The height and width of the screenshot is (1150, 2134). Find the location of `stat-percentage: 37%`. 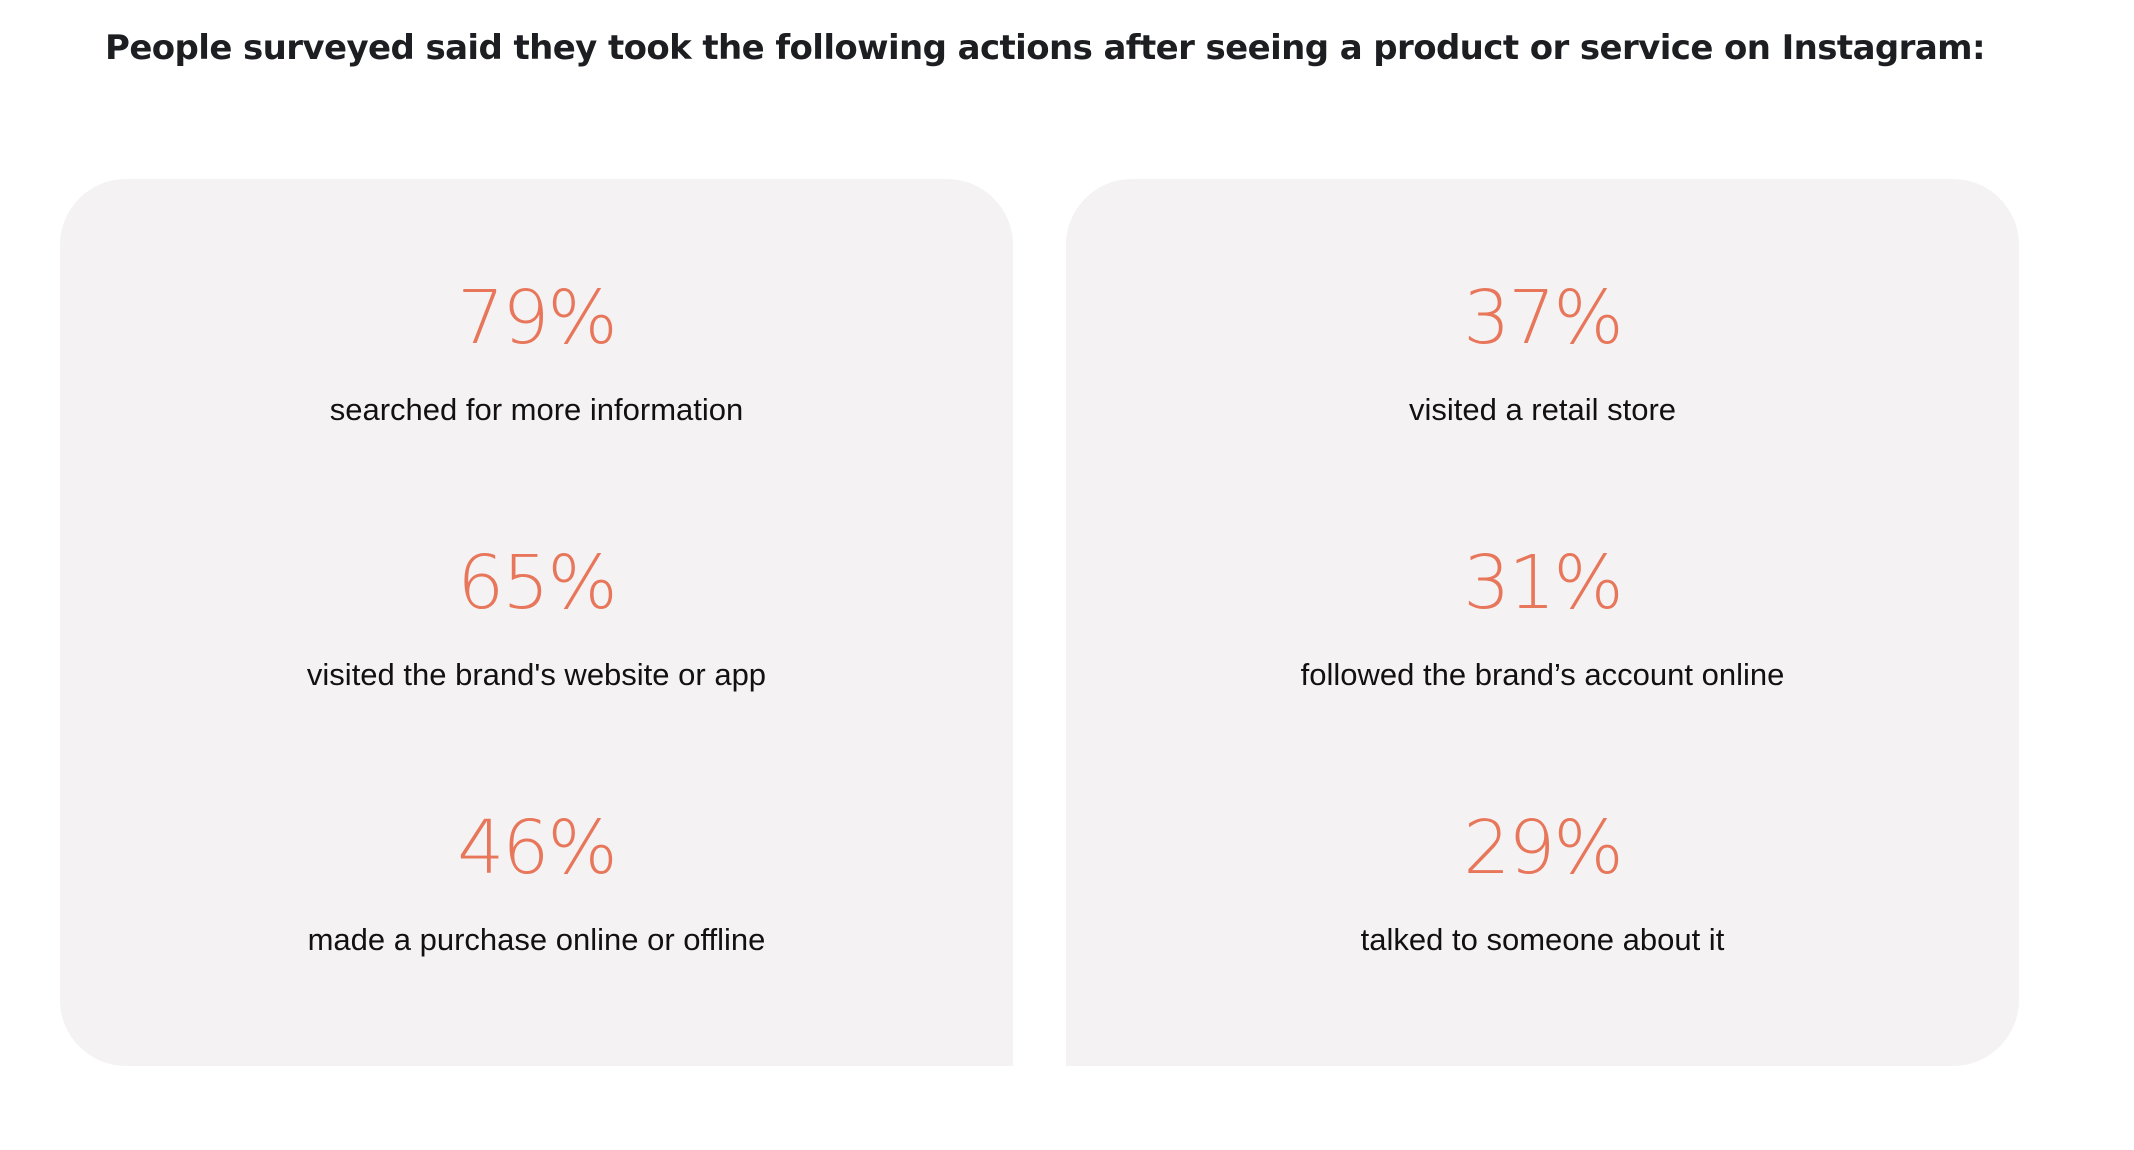

stat-percentage: 37% is located at coordinates (1543, 318).